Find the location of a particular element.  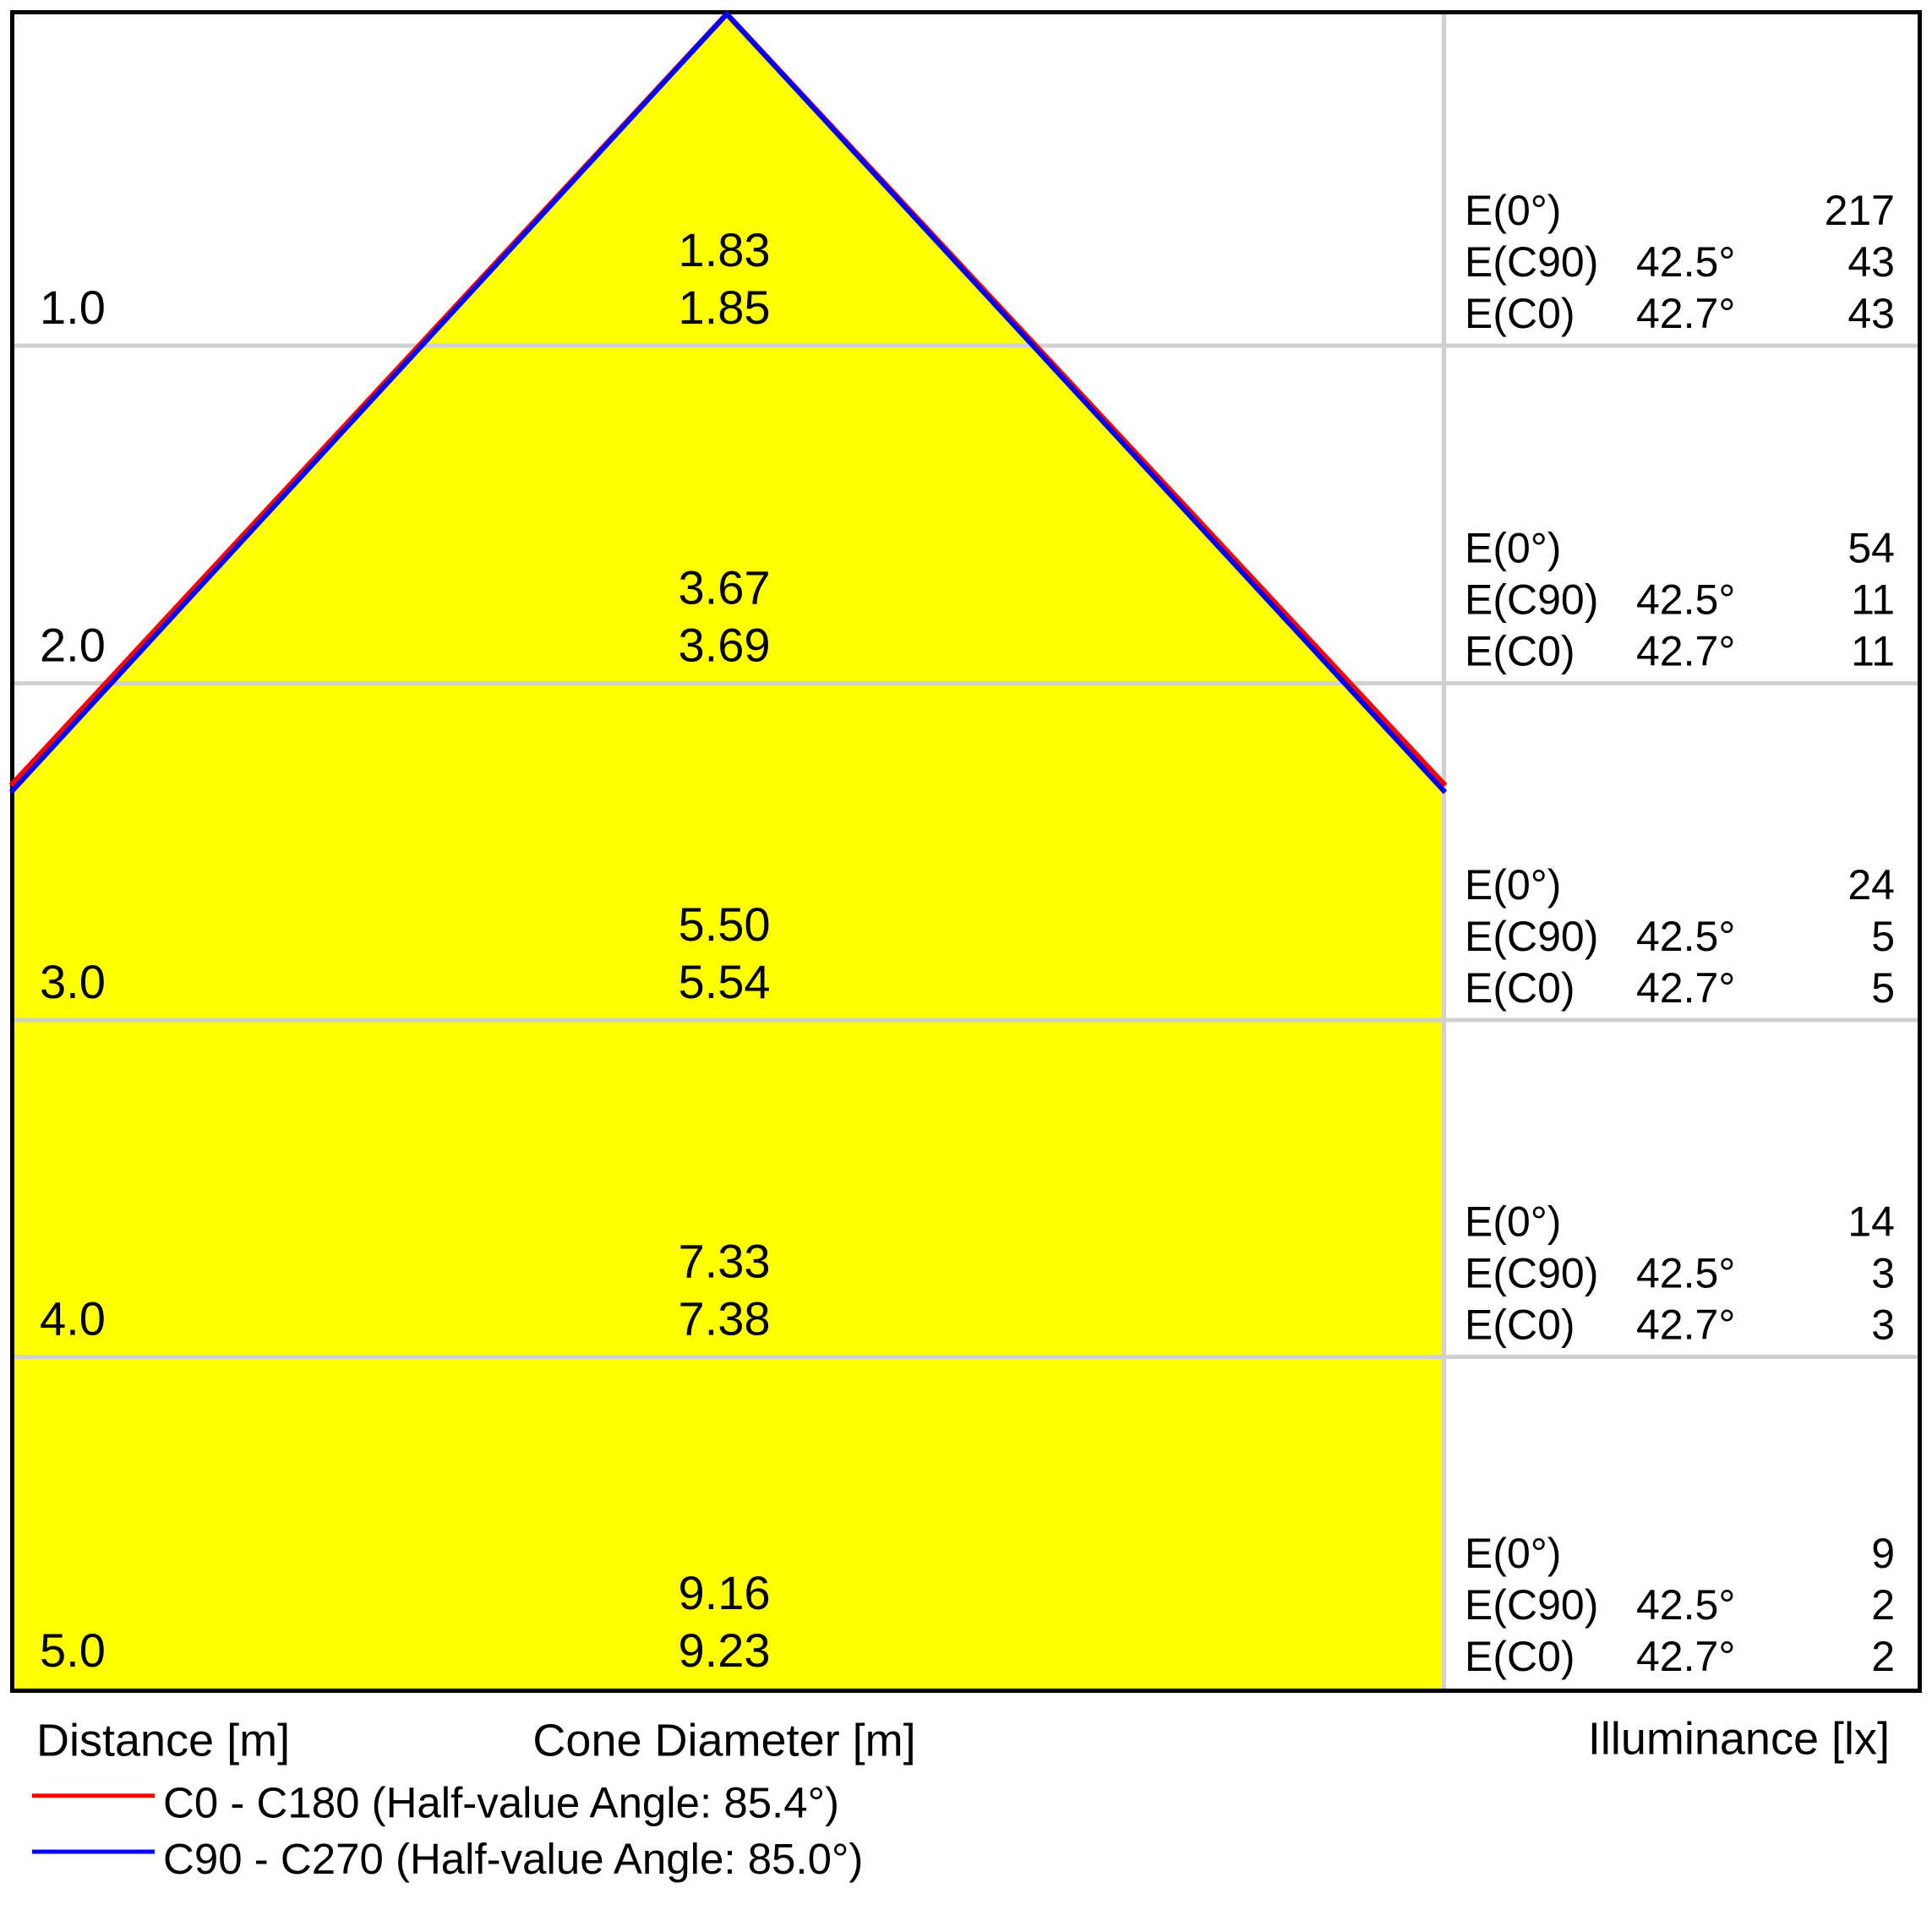

svg-text: 9 is located at coordinates (1883, 1553).